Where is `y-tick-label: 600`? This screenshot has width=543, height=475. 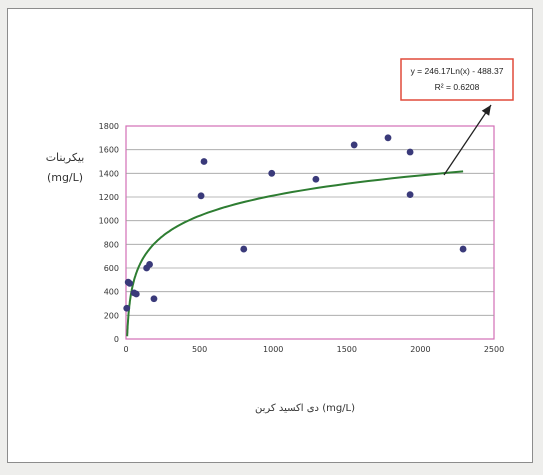
y-tick-label: 600 is located at coordinates (111, 268).